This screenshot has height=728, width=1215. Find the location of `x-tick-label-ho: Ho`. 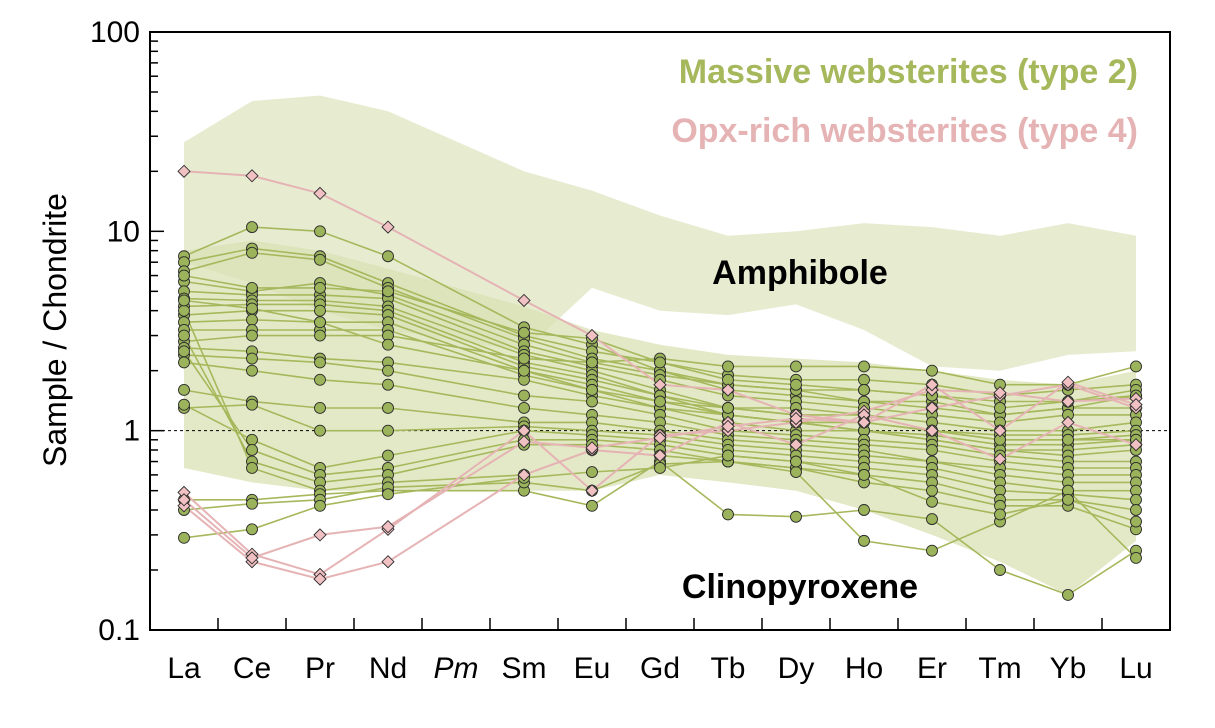

x-tick-label-ho: Ho is located at coordinates (864, 668).